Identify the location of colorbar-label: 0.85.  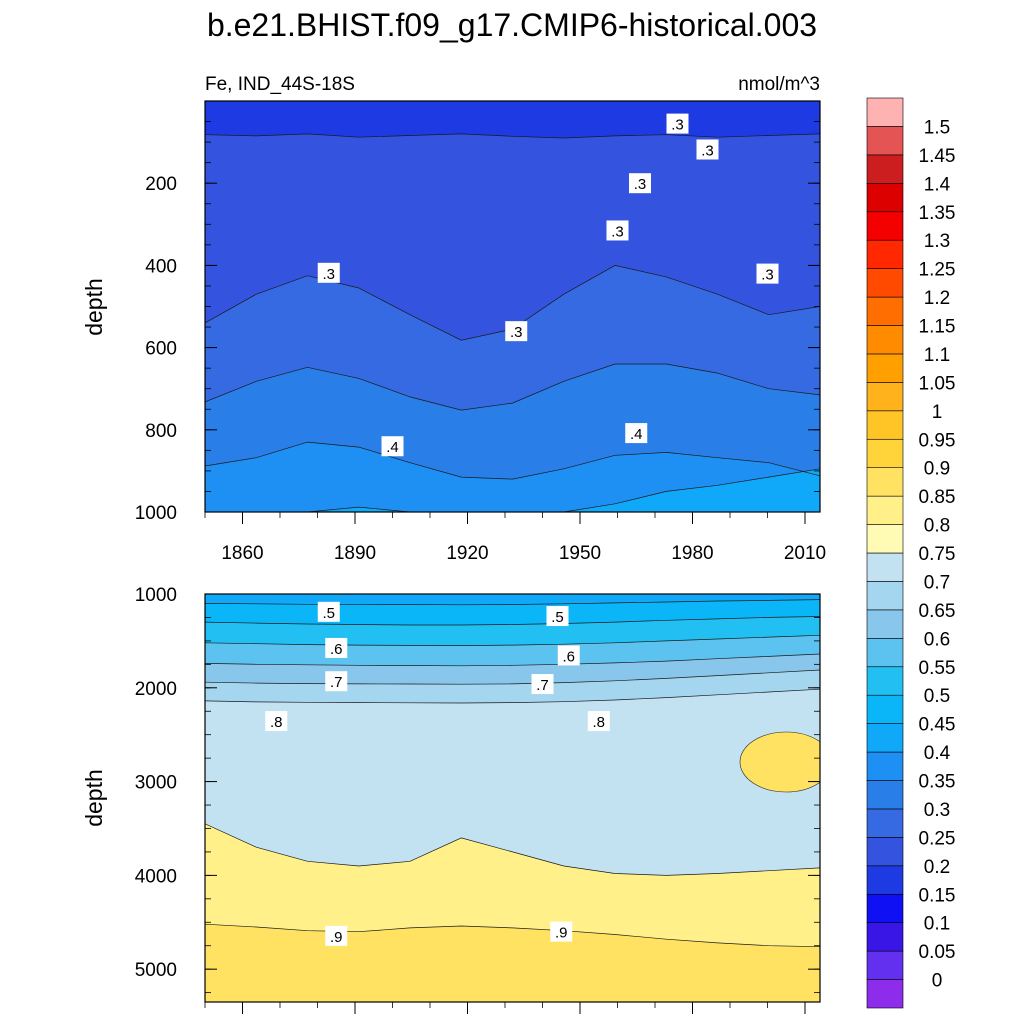
(937, 497).